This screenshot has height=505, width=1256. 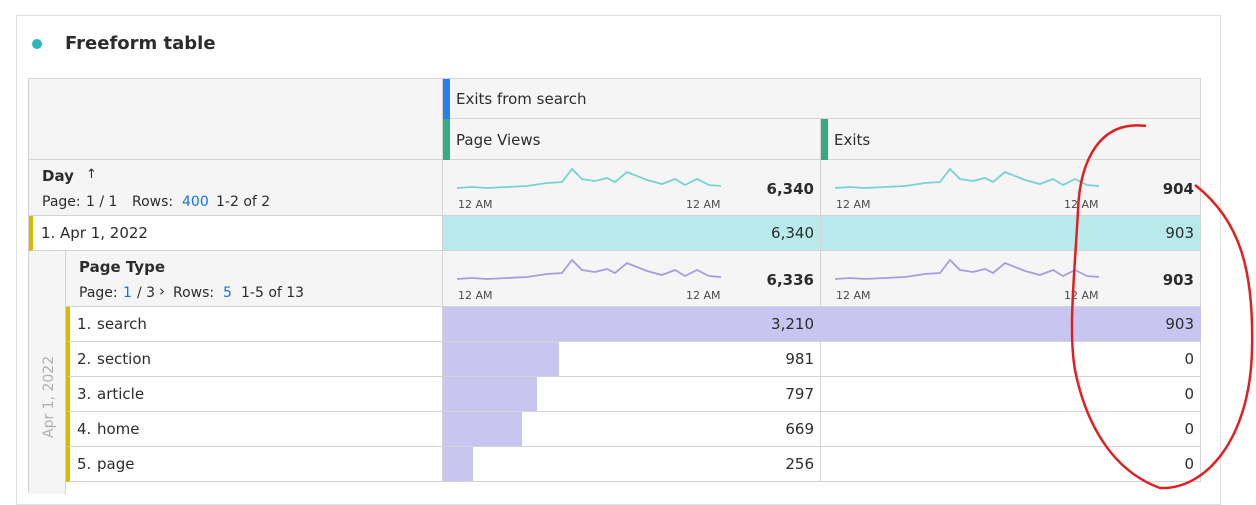 I want to click on column-total: 6,336, so click(x=790, y=280).